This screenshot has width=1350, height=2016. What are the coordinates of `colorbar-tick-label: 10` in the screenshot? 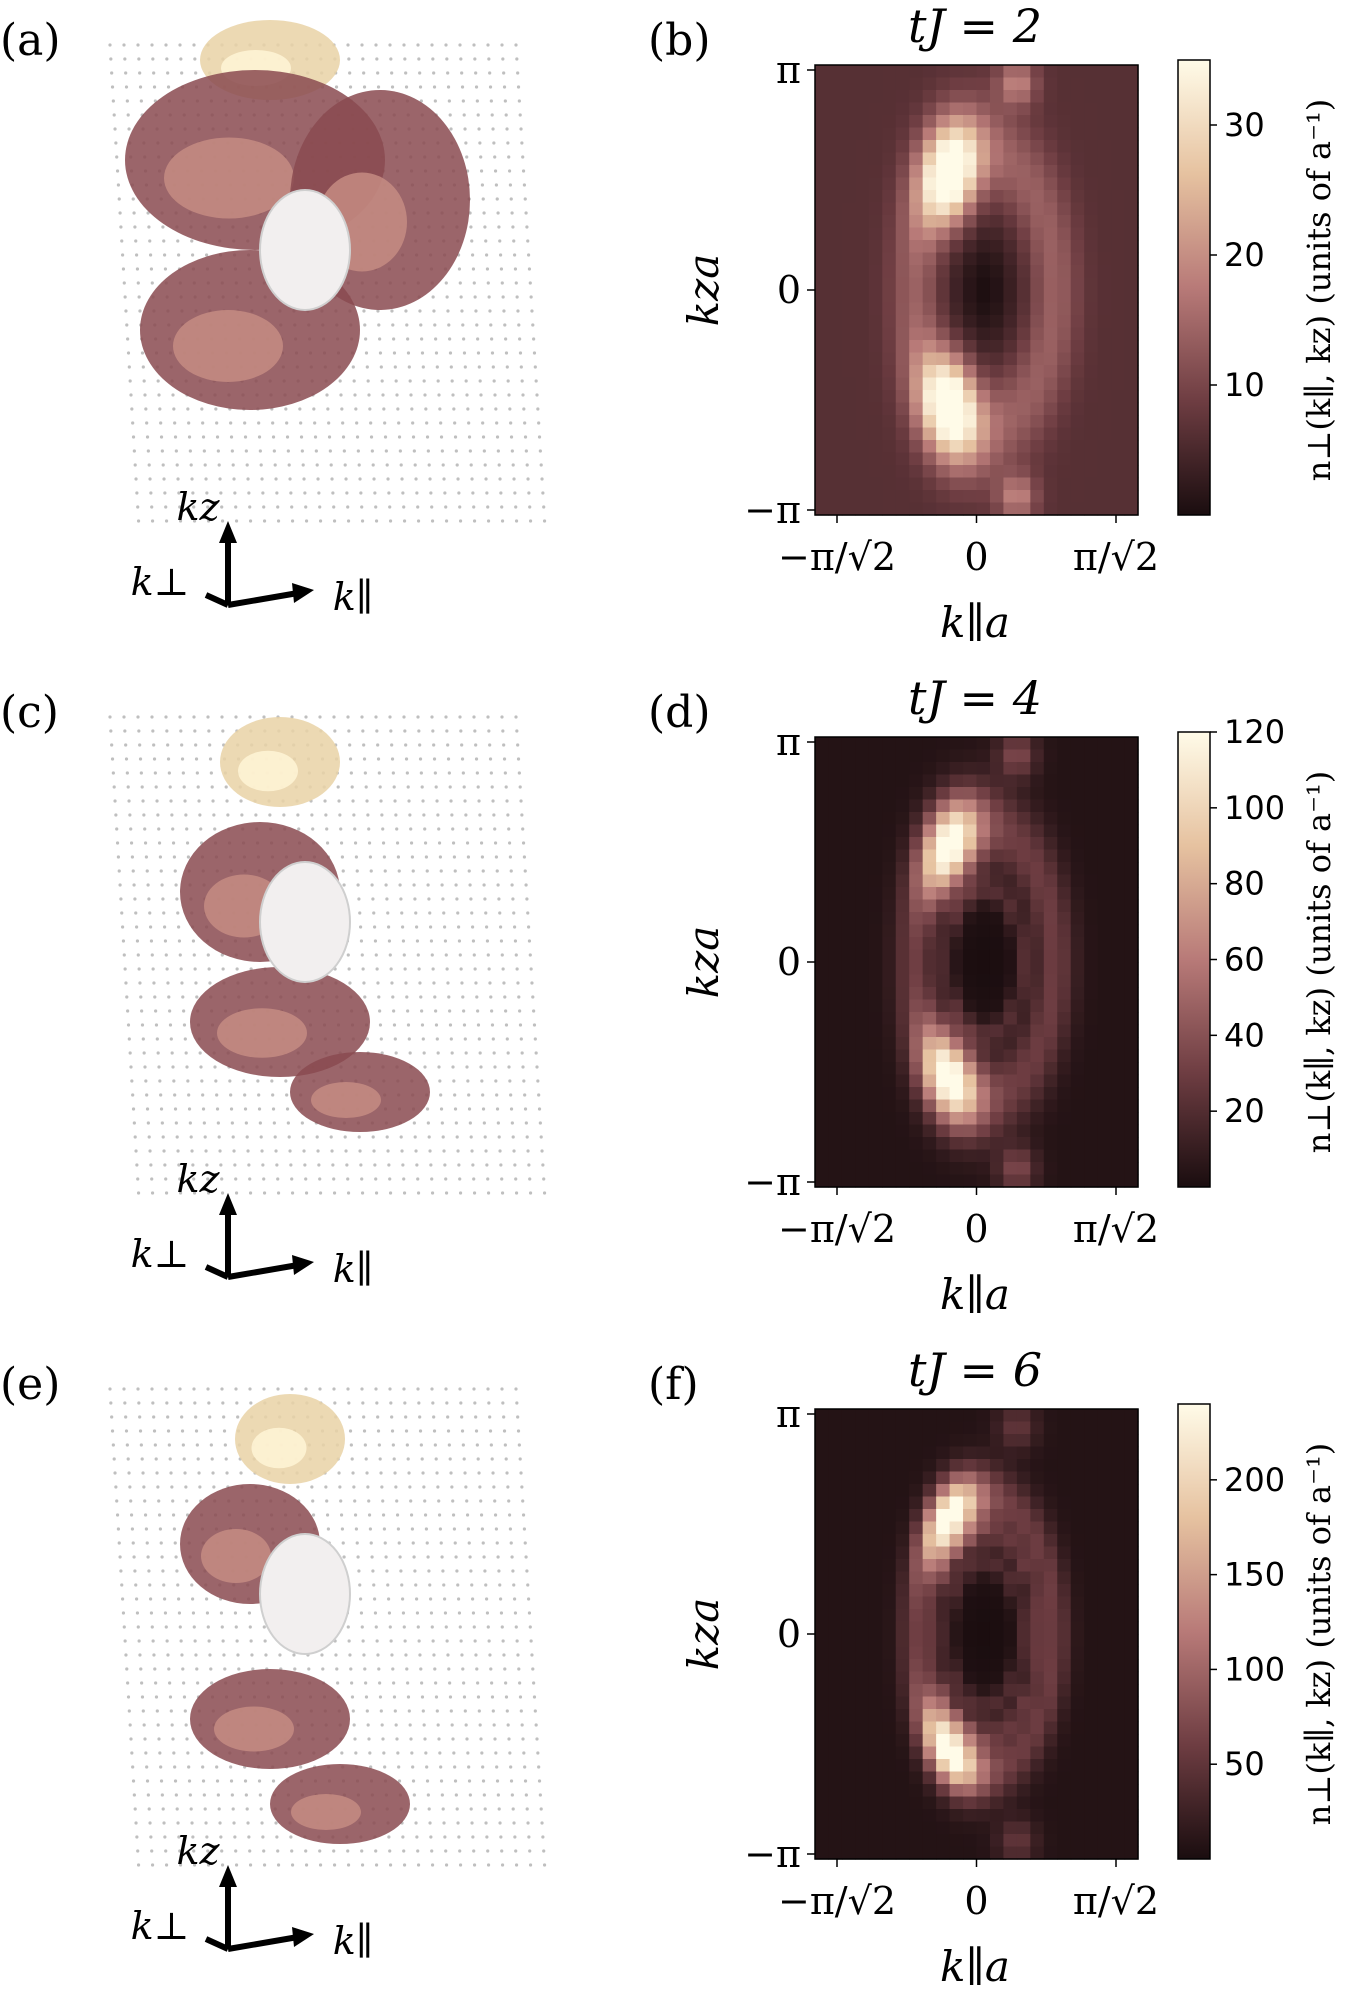 It's located at (1244, 385).